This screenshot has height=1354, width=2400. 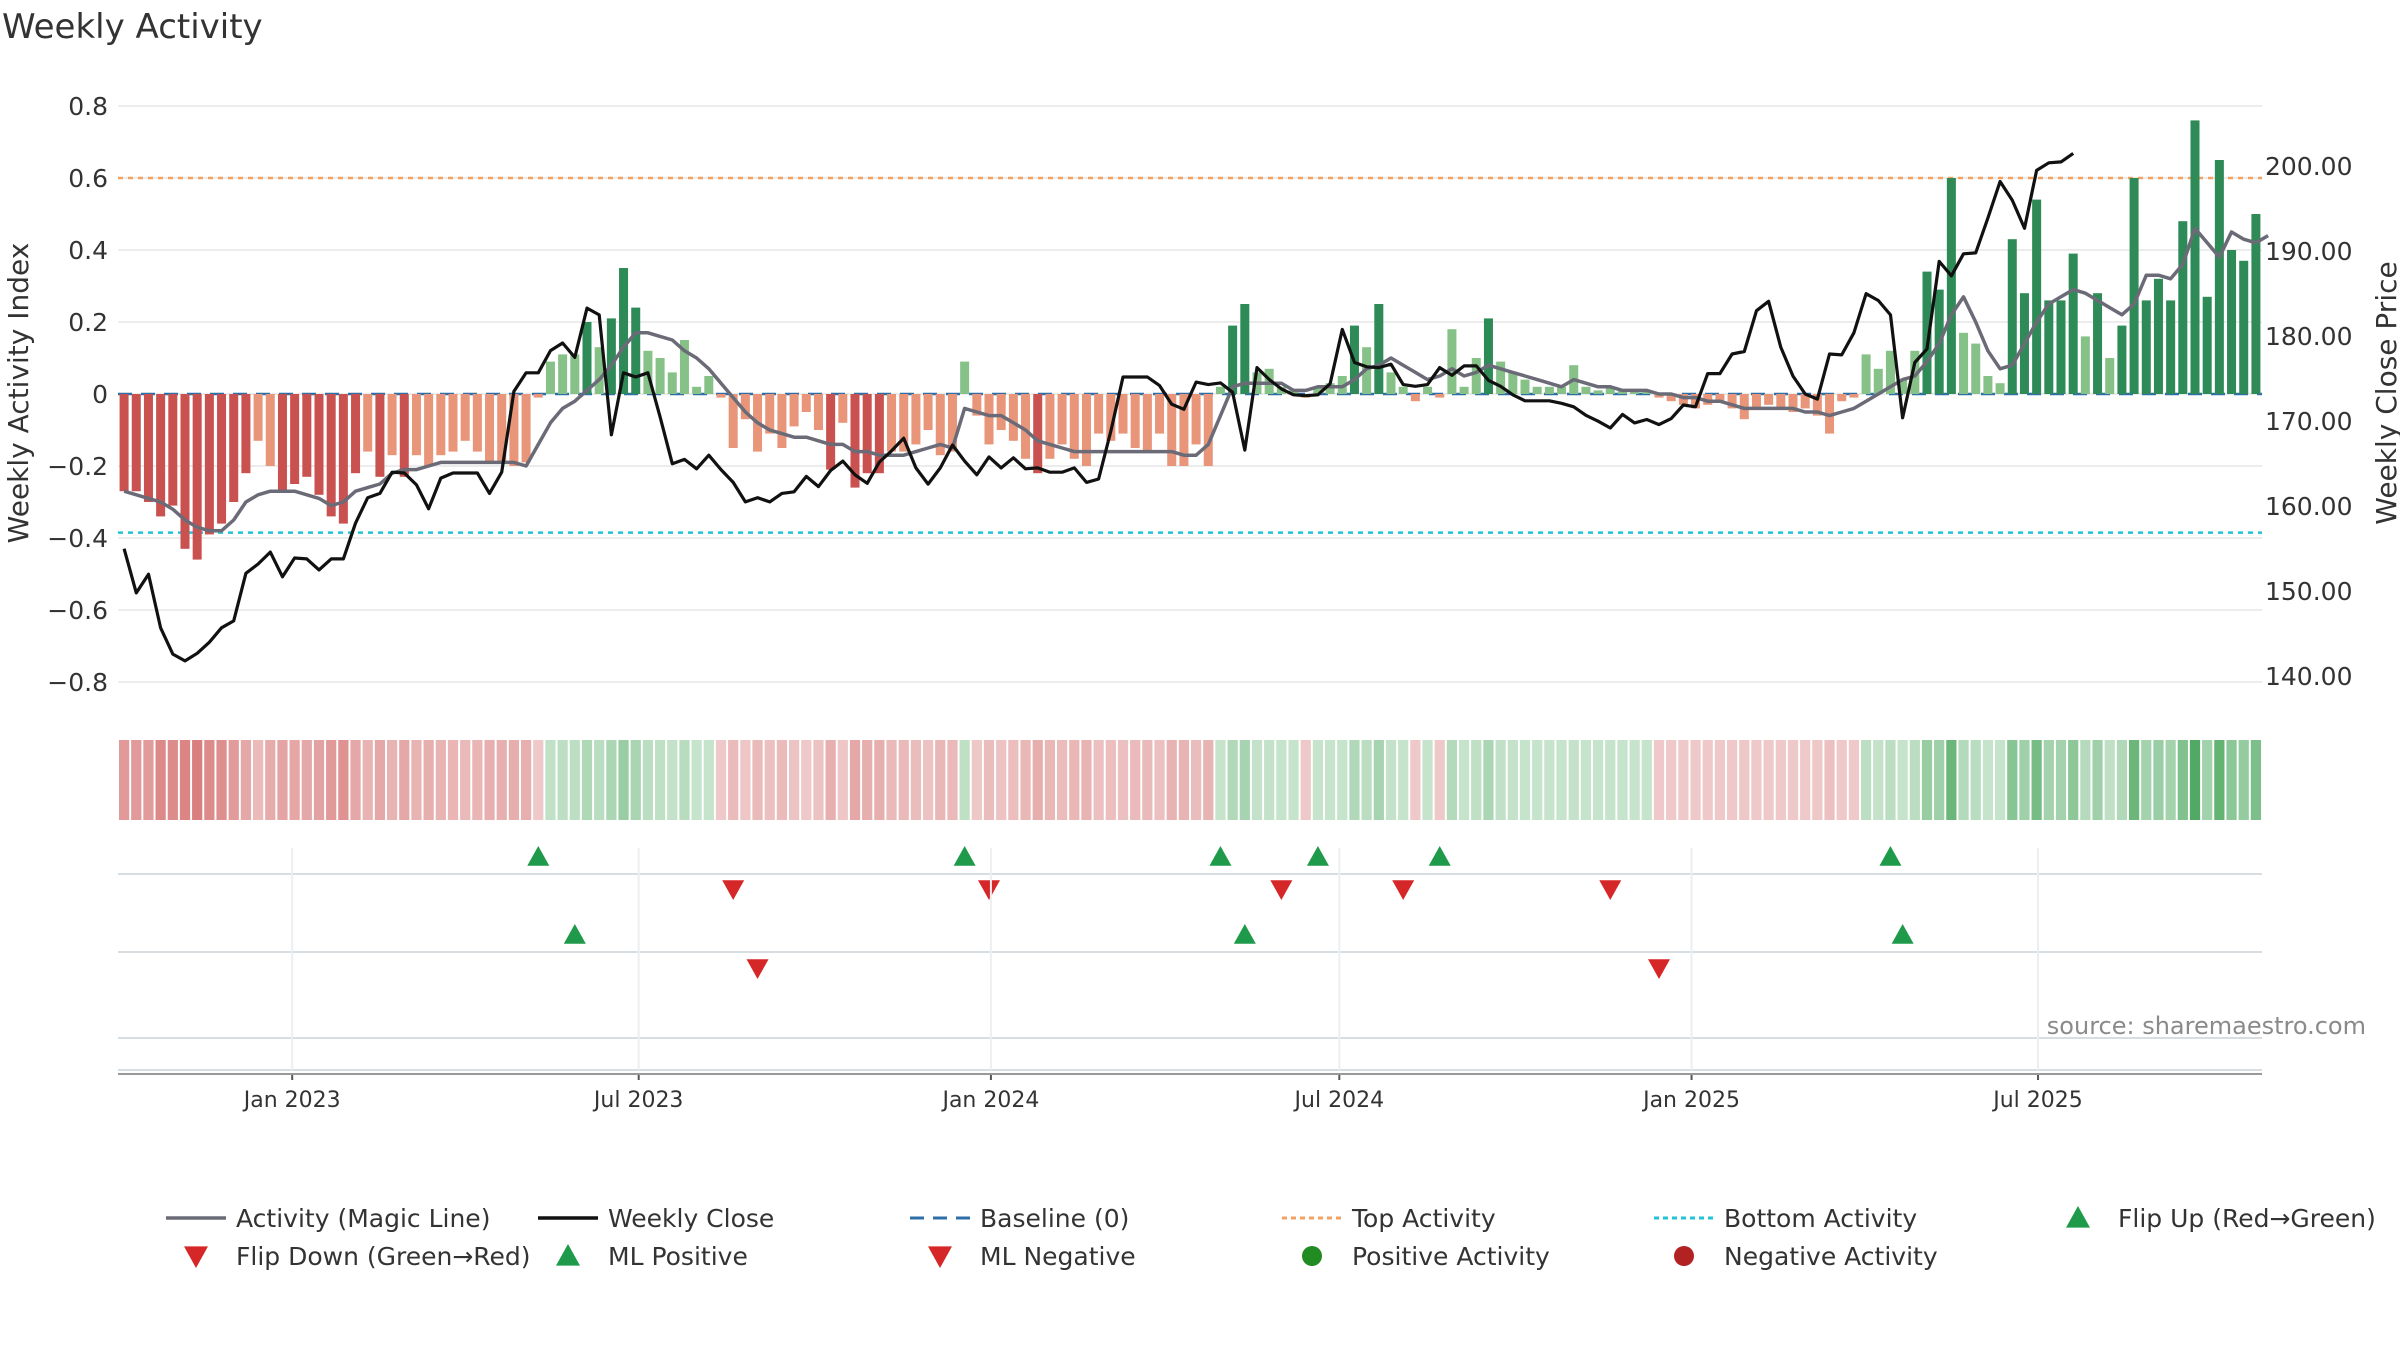 What do you see at coordinates (2247, 1218) in the screenshot?
I see `legend-label: Flip Up (Red→Green)` at bounding box center [2247, 1218].